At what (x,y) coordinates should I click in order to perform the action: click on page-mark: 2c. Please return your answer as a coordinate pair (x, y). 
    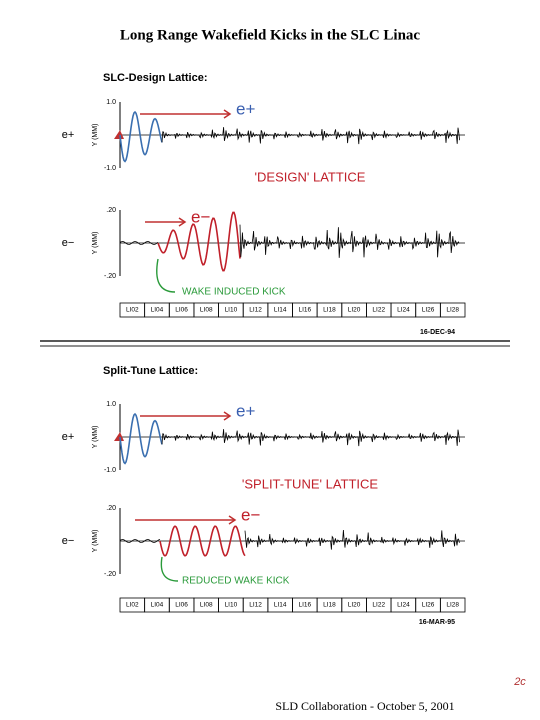
    Looking at the image, I should click on (519, 682).